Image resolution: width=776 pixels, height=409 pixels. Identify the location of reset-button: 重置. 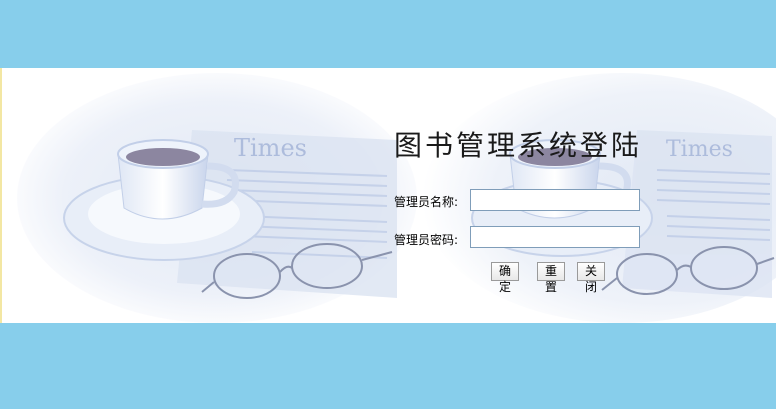
(551, 278).